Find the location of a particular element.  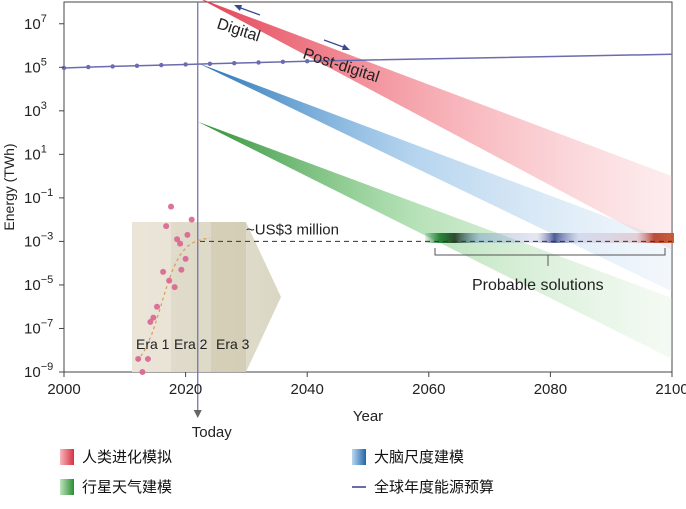

today-arrow is located at coordinates (197, 414).